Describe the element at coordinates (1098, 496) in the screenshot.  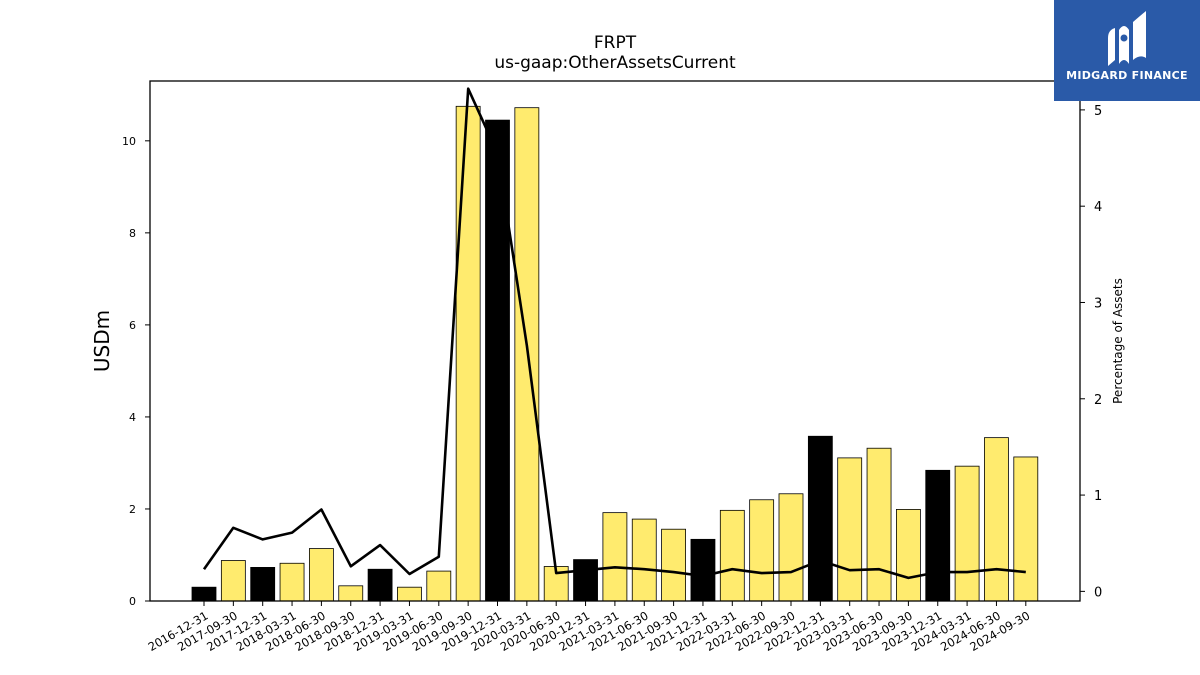
I see `y2-tick-label: 1` at that location.